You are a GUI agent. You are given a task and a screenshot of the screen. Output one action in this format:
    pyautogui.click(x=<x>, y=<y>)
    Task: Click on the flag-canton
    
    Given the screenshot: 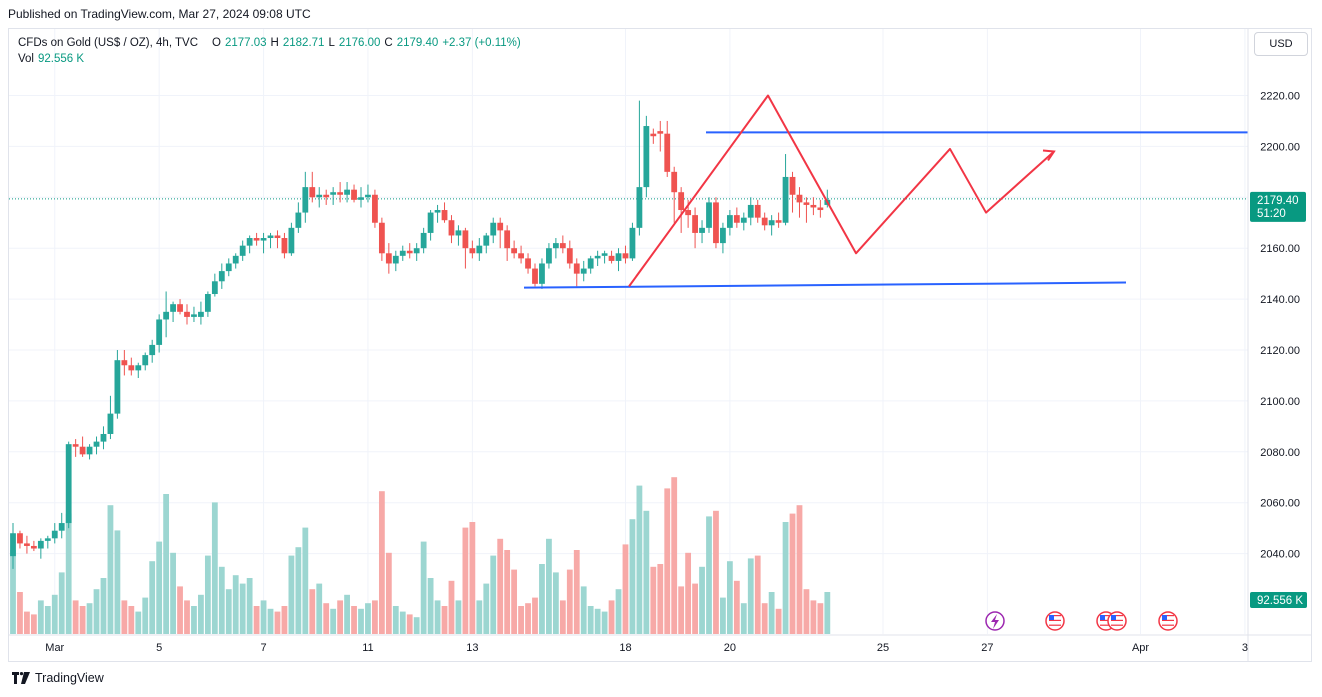 What is the action you would take?
    pyautogui.click(x=1164, y=617)
    